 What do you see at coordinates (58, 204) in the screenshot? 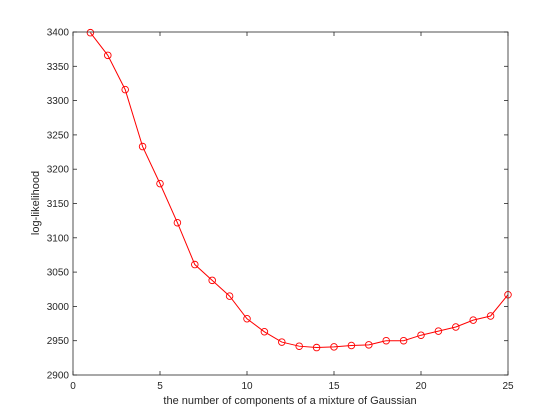
I see `y-tick-label: 3150` at bounding box center [58, 204].